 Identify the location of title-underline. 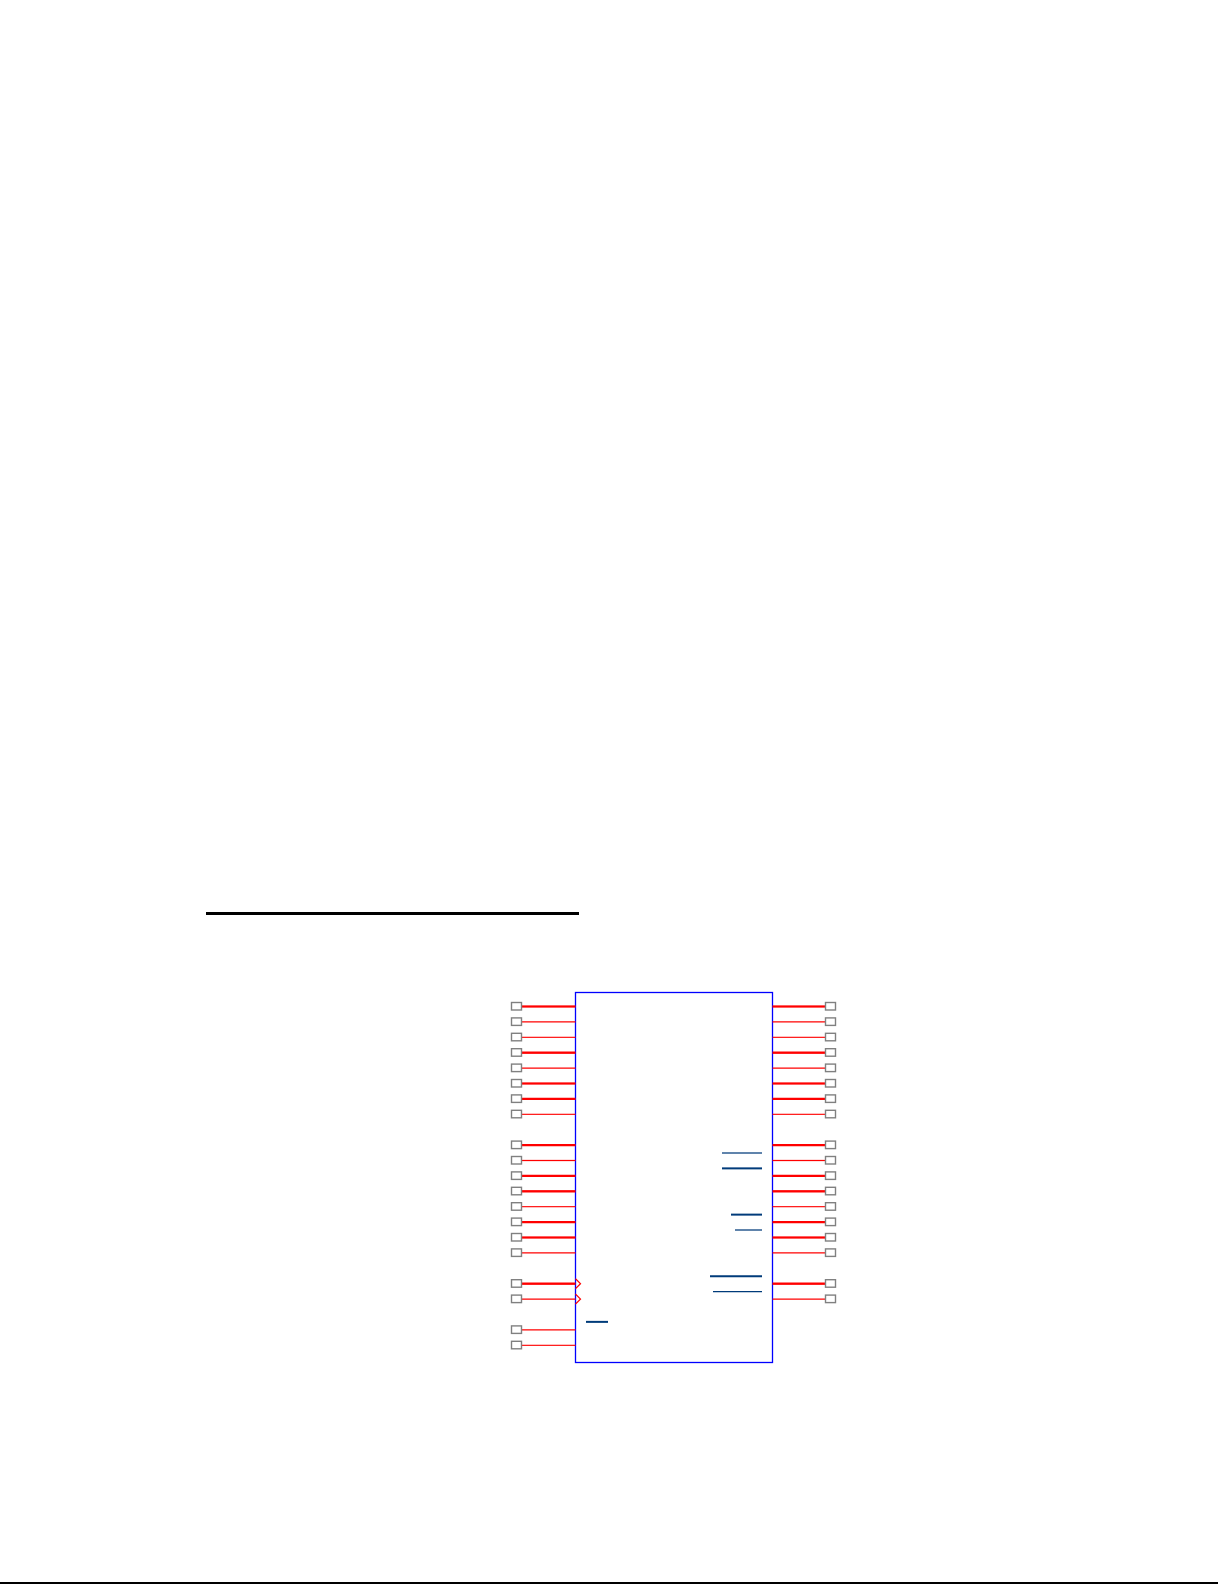
(392, 913).